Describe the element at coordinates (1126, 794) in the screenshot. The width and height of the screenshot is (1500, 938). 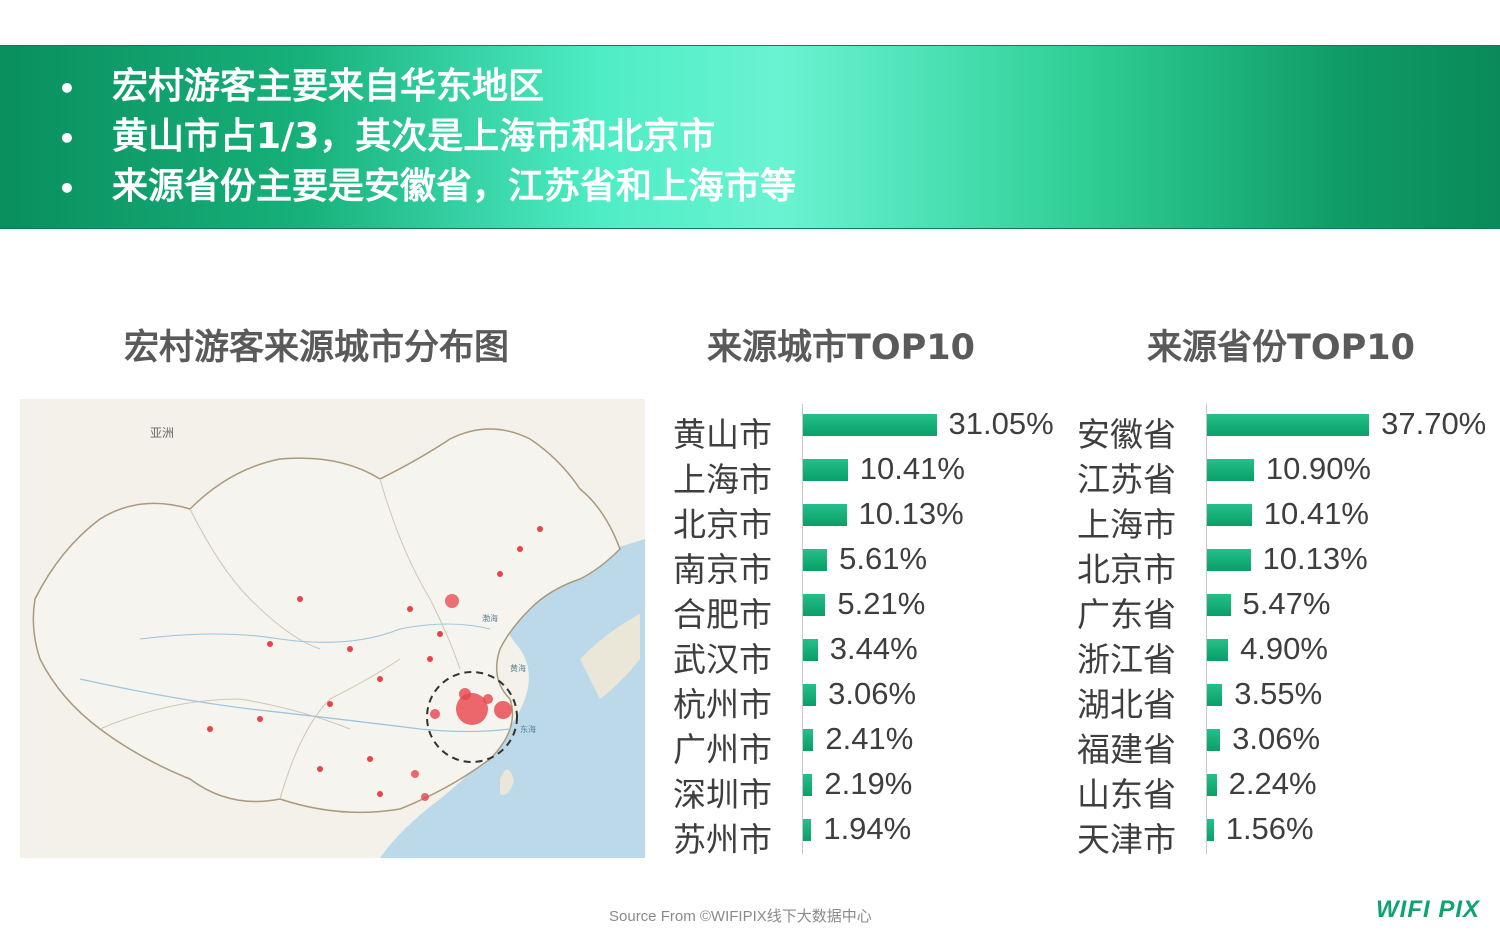
I see `bar-category-label: 山东省` at that location.